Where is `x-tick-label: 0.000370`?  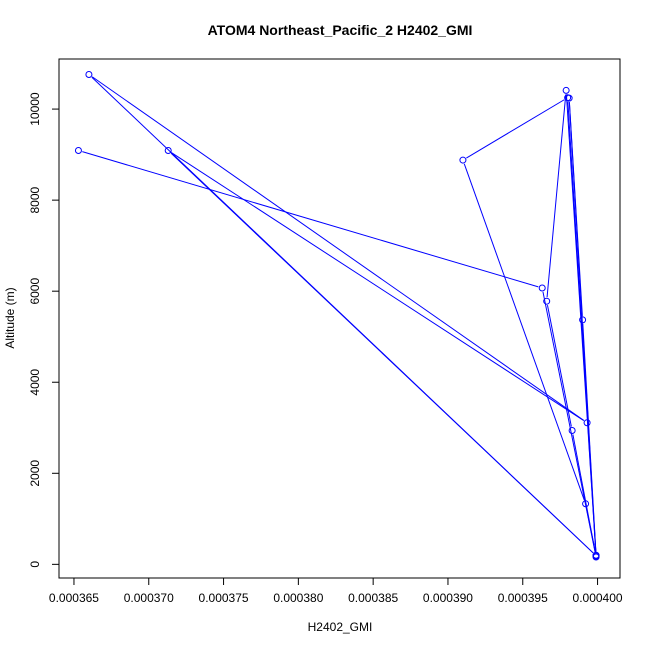 x-tick-label: 0.000370 is located at coordinates (149, 598).